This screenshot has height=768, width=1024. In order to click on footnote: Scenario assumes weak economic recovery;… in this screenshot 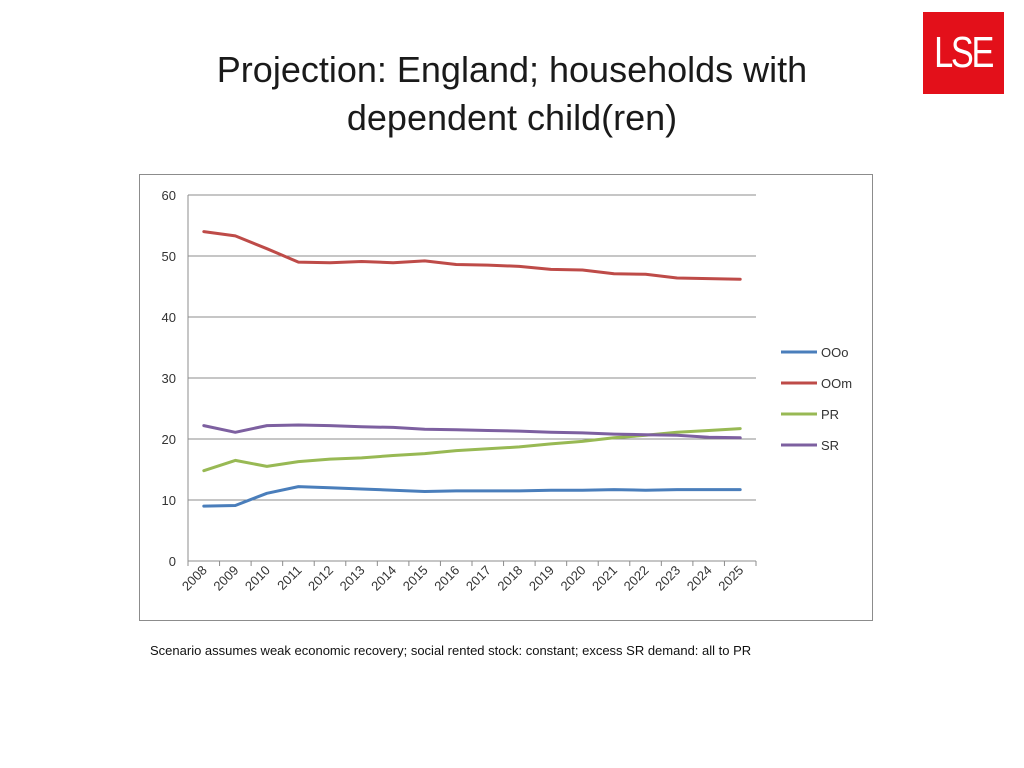, I will do `click(451, 650)`.